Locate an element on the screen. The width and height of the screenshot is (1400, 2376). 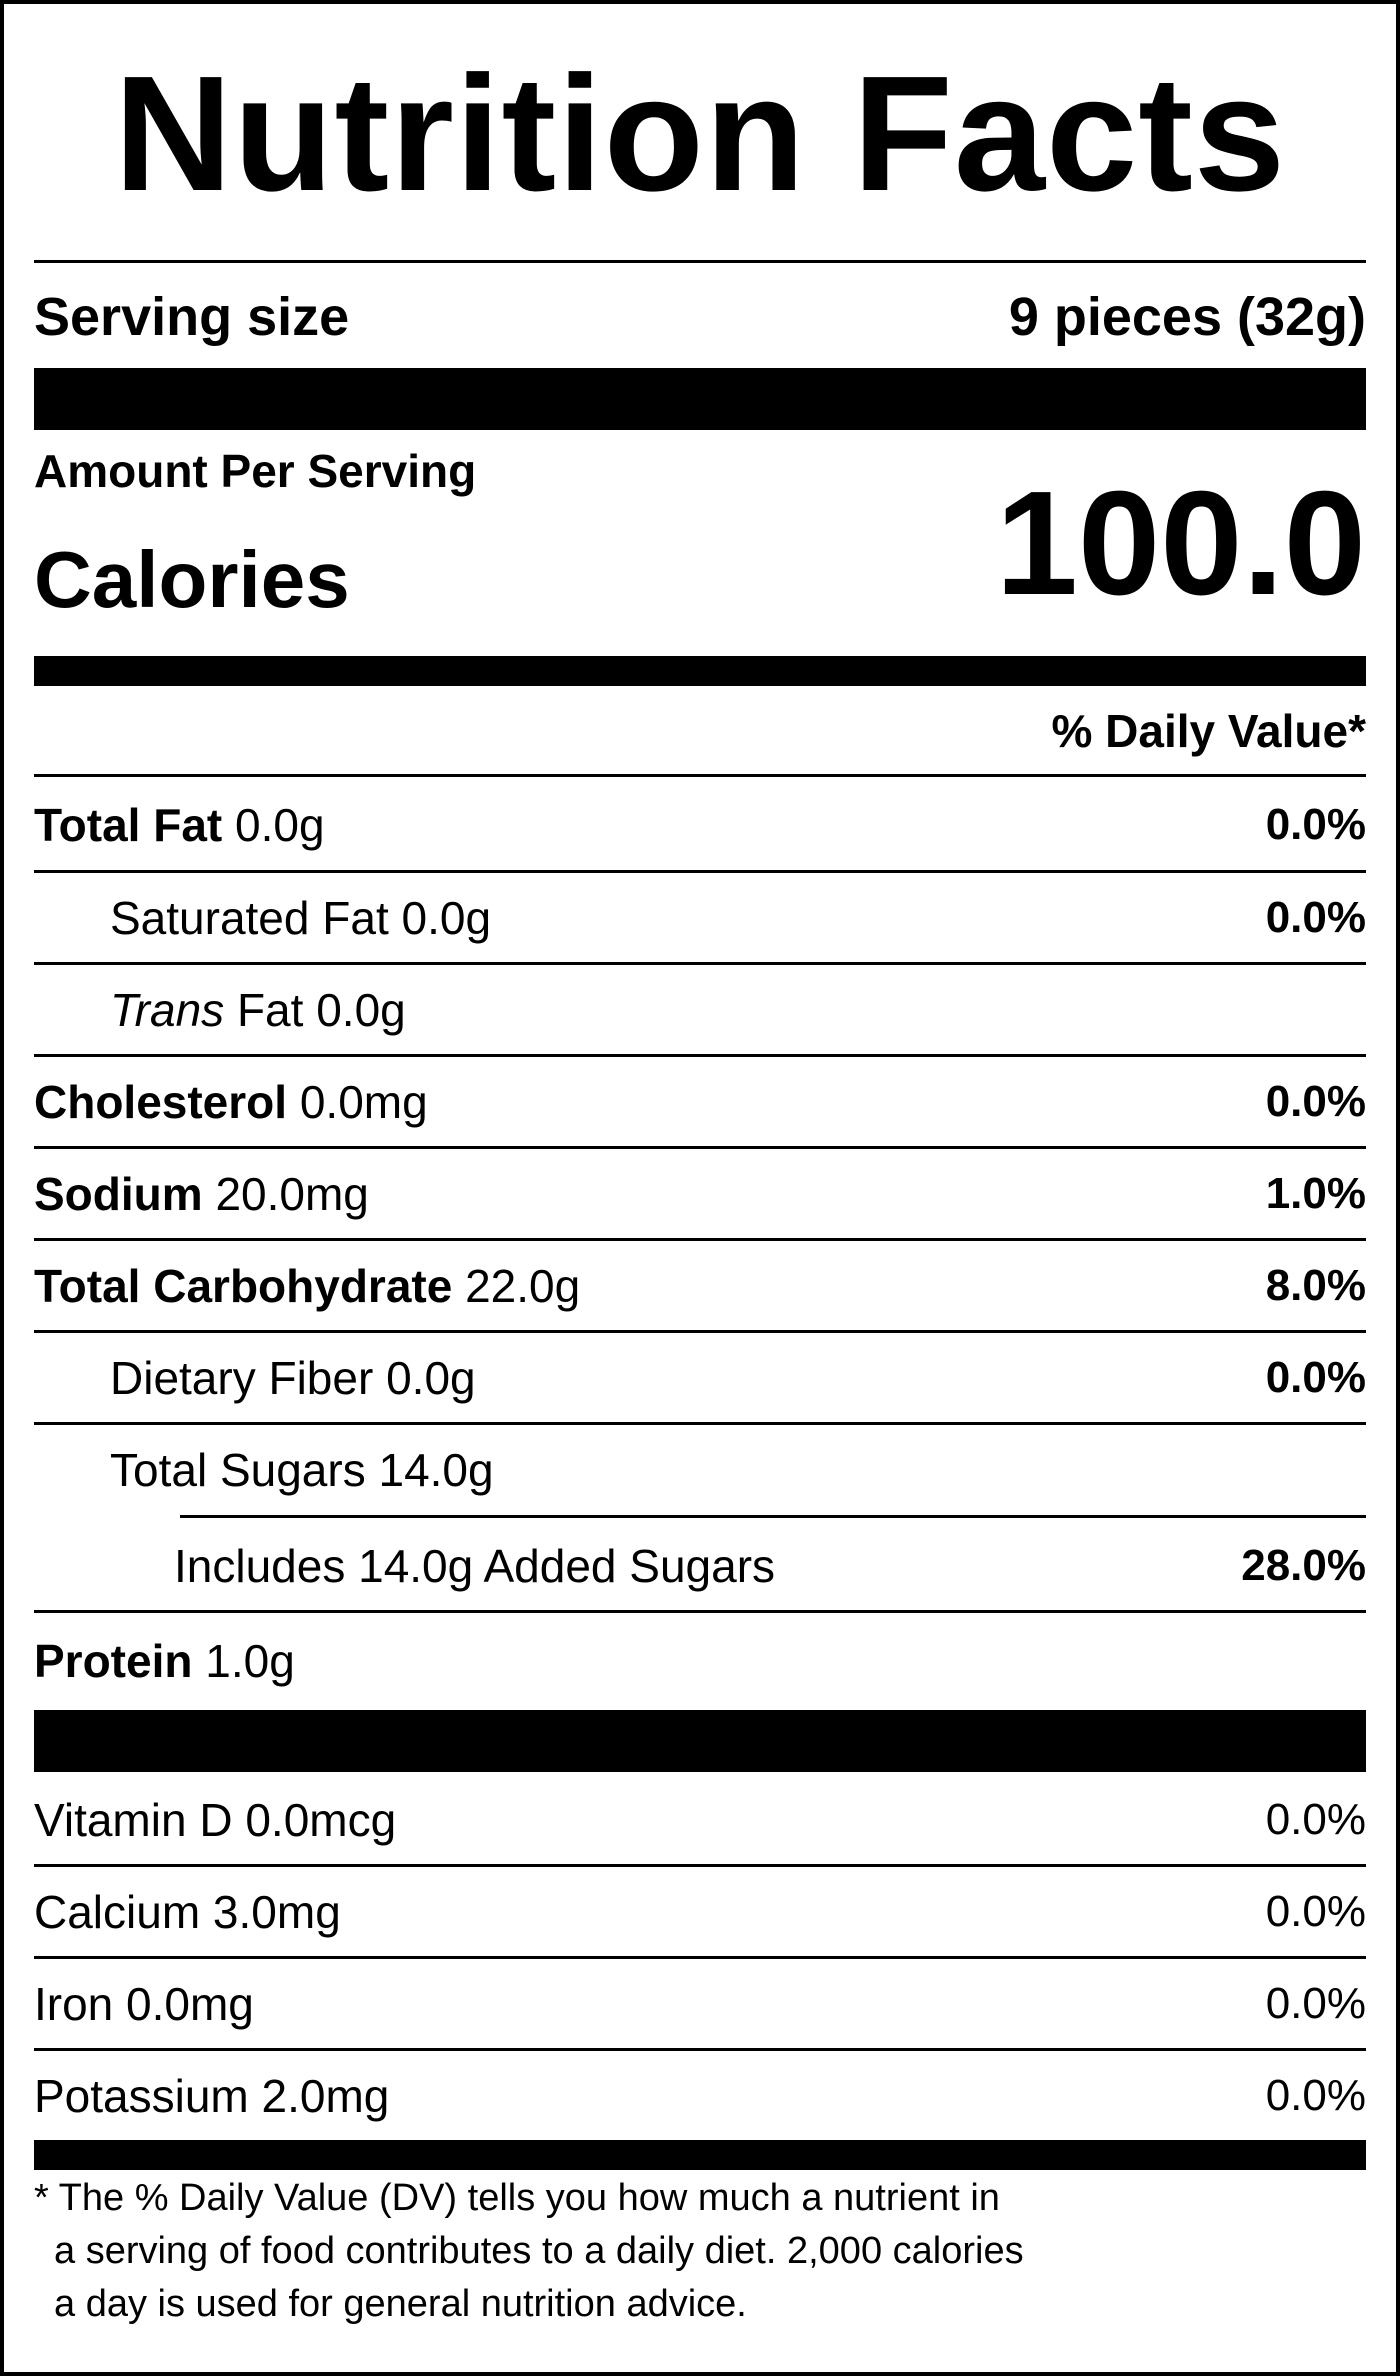
label-title: Nutrition Facts is located at coordinates (700, 133).